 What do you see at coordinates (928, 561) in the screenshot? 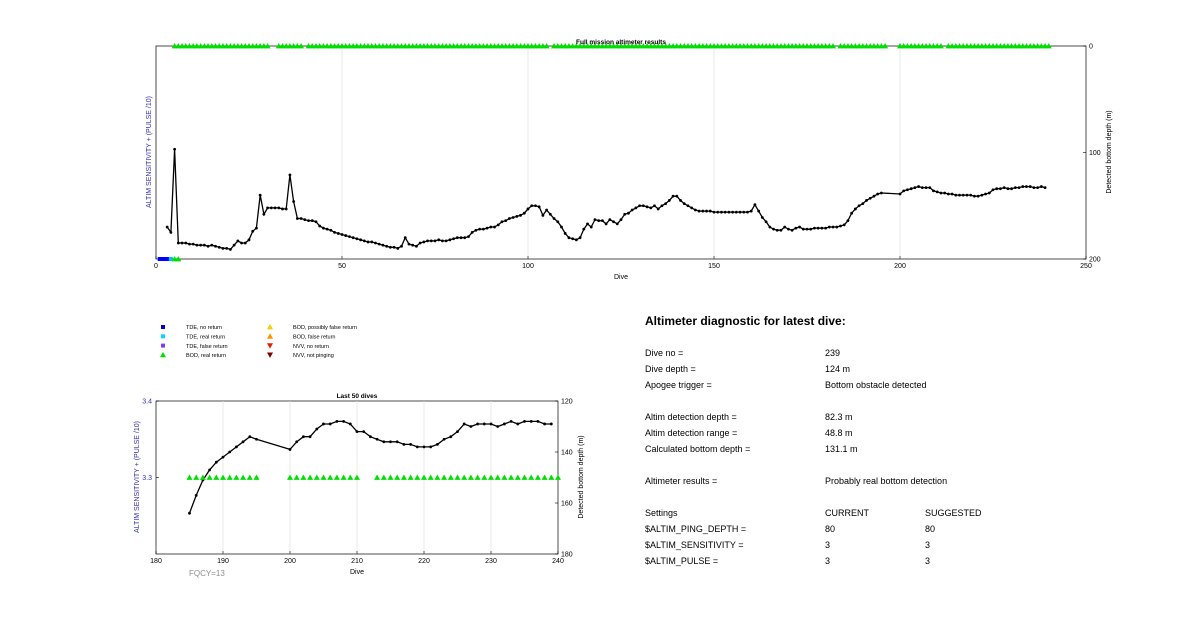
I see `setting-suggested: 3` at bounding box center [928, 561].